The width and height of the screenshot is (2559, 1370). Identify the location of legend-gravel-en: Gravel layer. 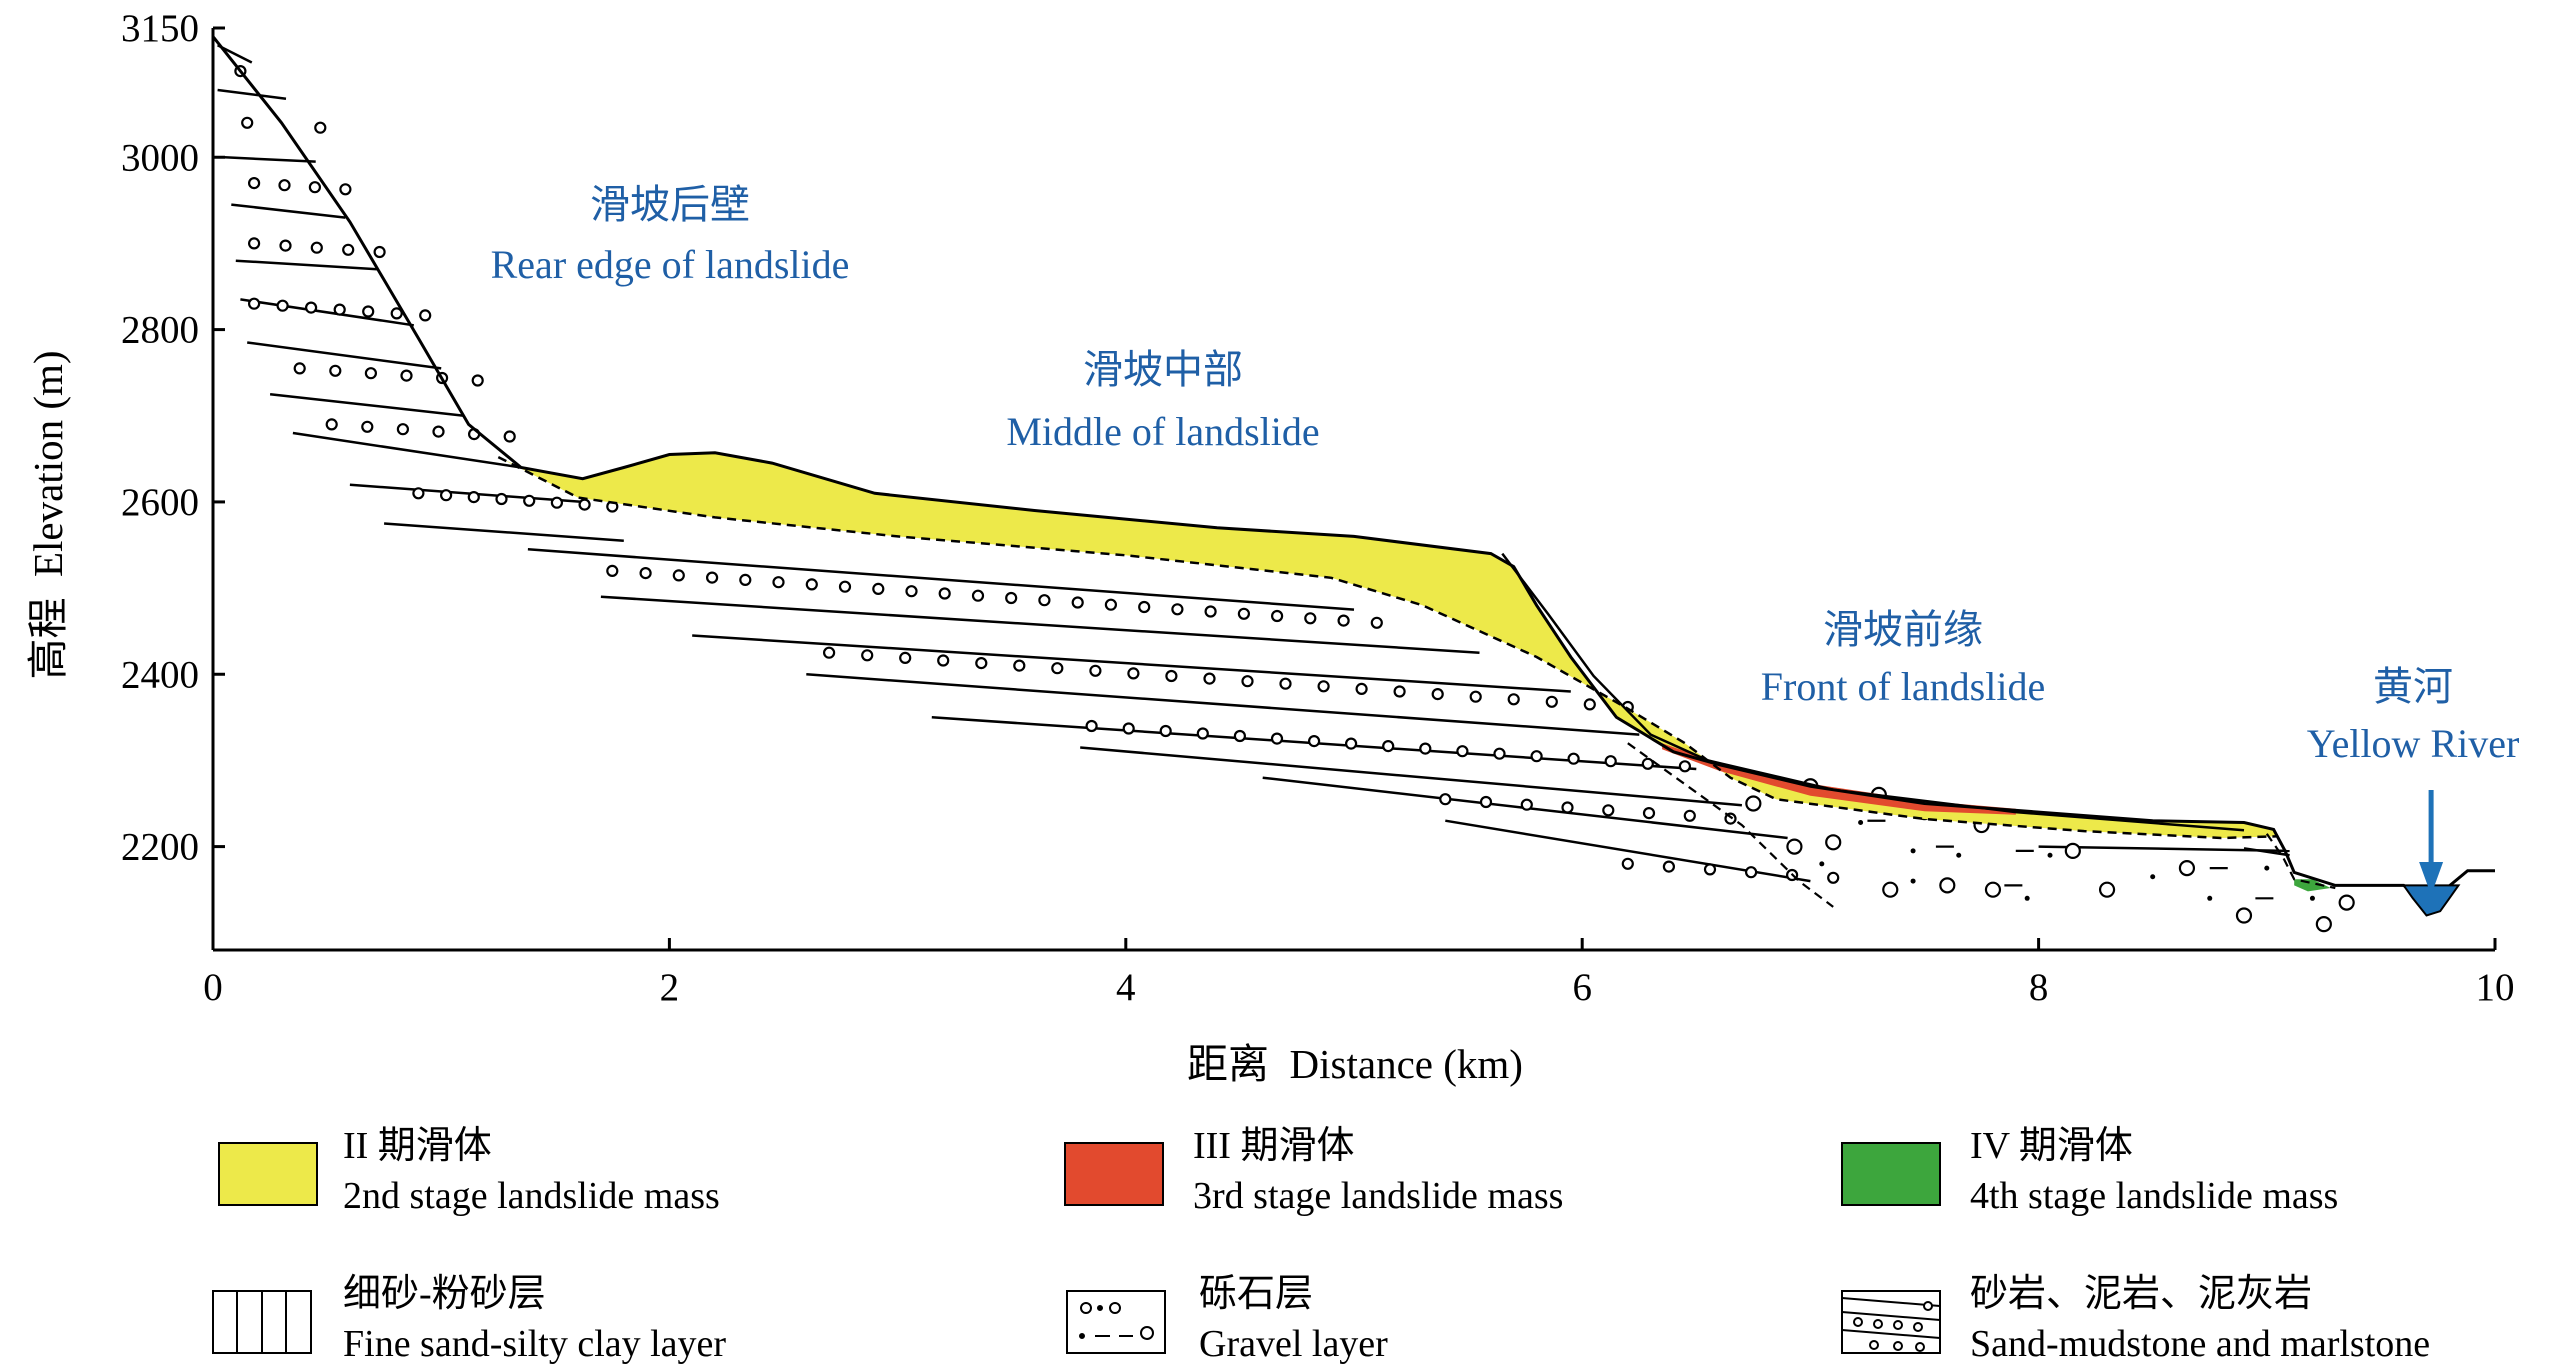
(1293, 1344).